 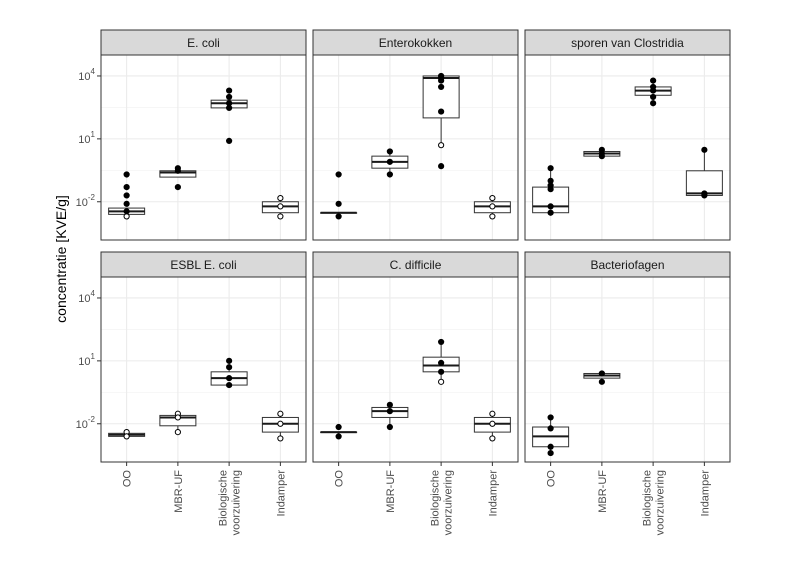 I want to click on facet-title: Enterokokken, so click(x=415, y=43).